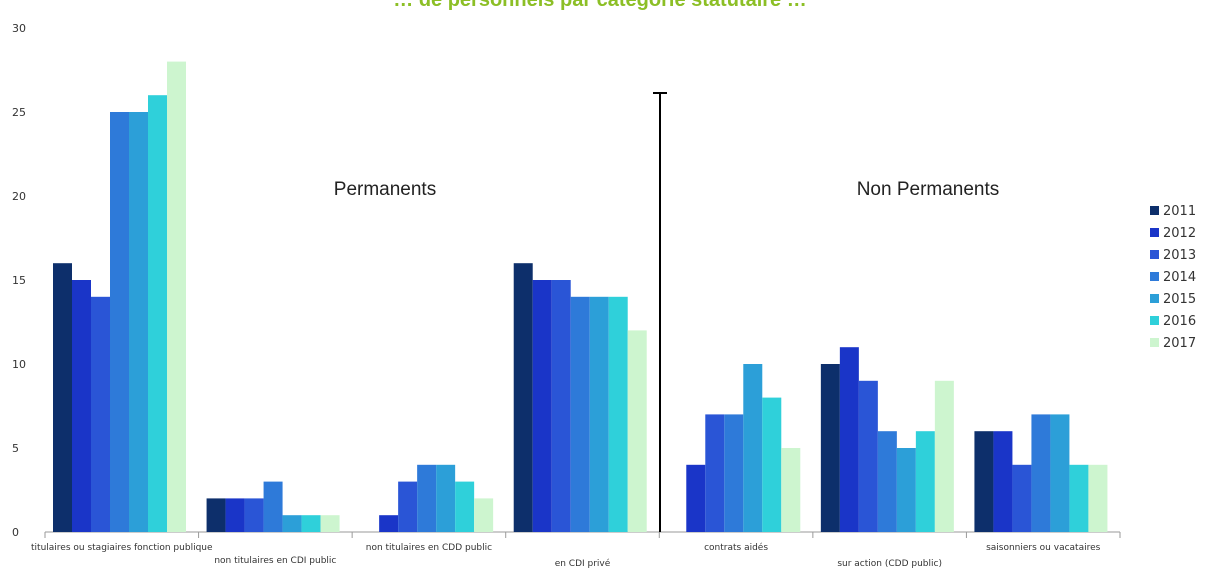 This screenshot has width=1218, height=583. Describe the element at coordinates (62, 397) in the screenshot. I see `bar-2011-cat0` at that location.